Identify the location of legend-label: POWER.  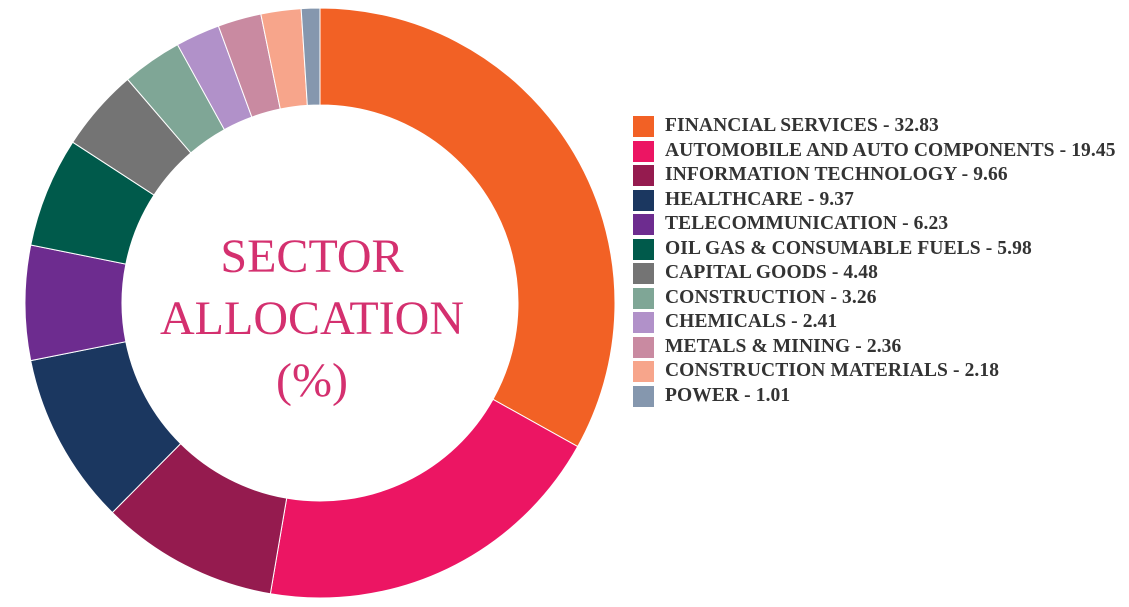
(702, 395).